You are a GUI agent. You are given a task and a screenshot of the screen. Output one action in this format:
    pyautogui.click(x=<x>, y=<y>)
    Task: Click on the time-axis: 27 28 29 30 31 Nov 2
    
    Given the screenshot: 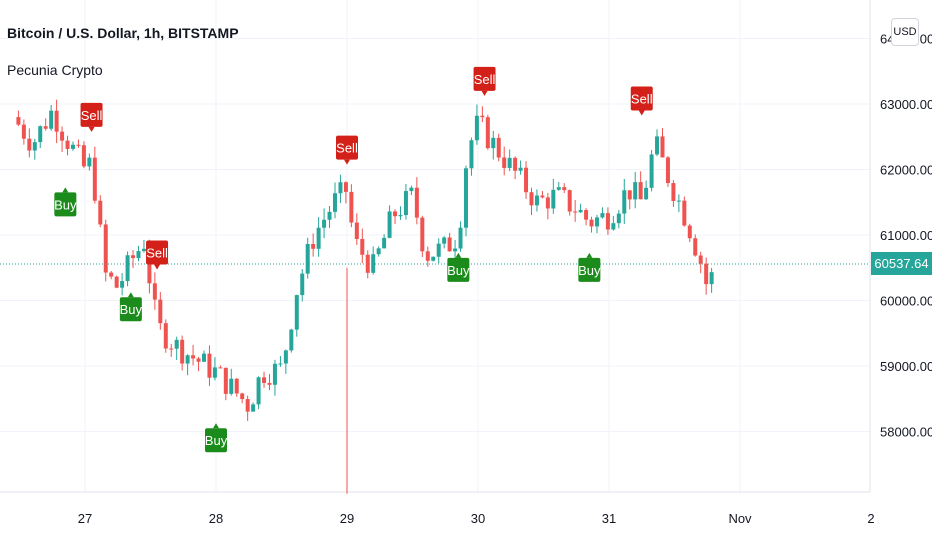 What is the action you would take?
    pyautogui.click(x=476, y=518)
    